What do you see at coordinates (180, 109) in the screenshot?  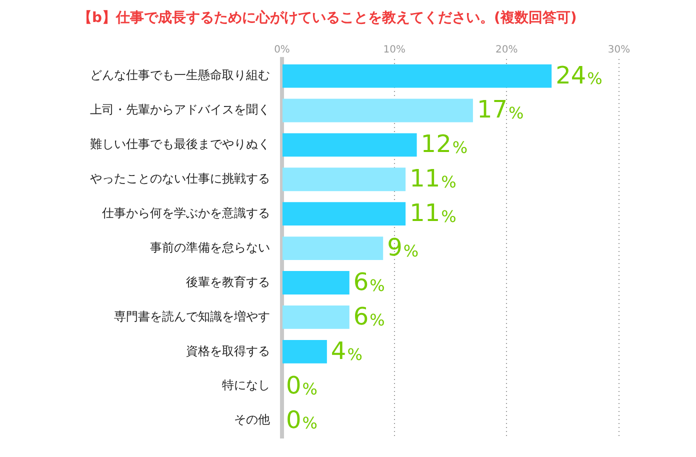 I see `y-tick-label: 上司・先輩からアドバイスを聞く` at bounding box center [180, 109].